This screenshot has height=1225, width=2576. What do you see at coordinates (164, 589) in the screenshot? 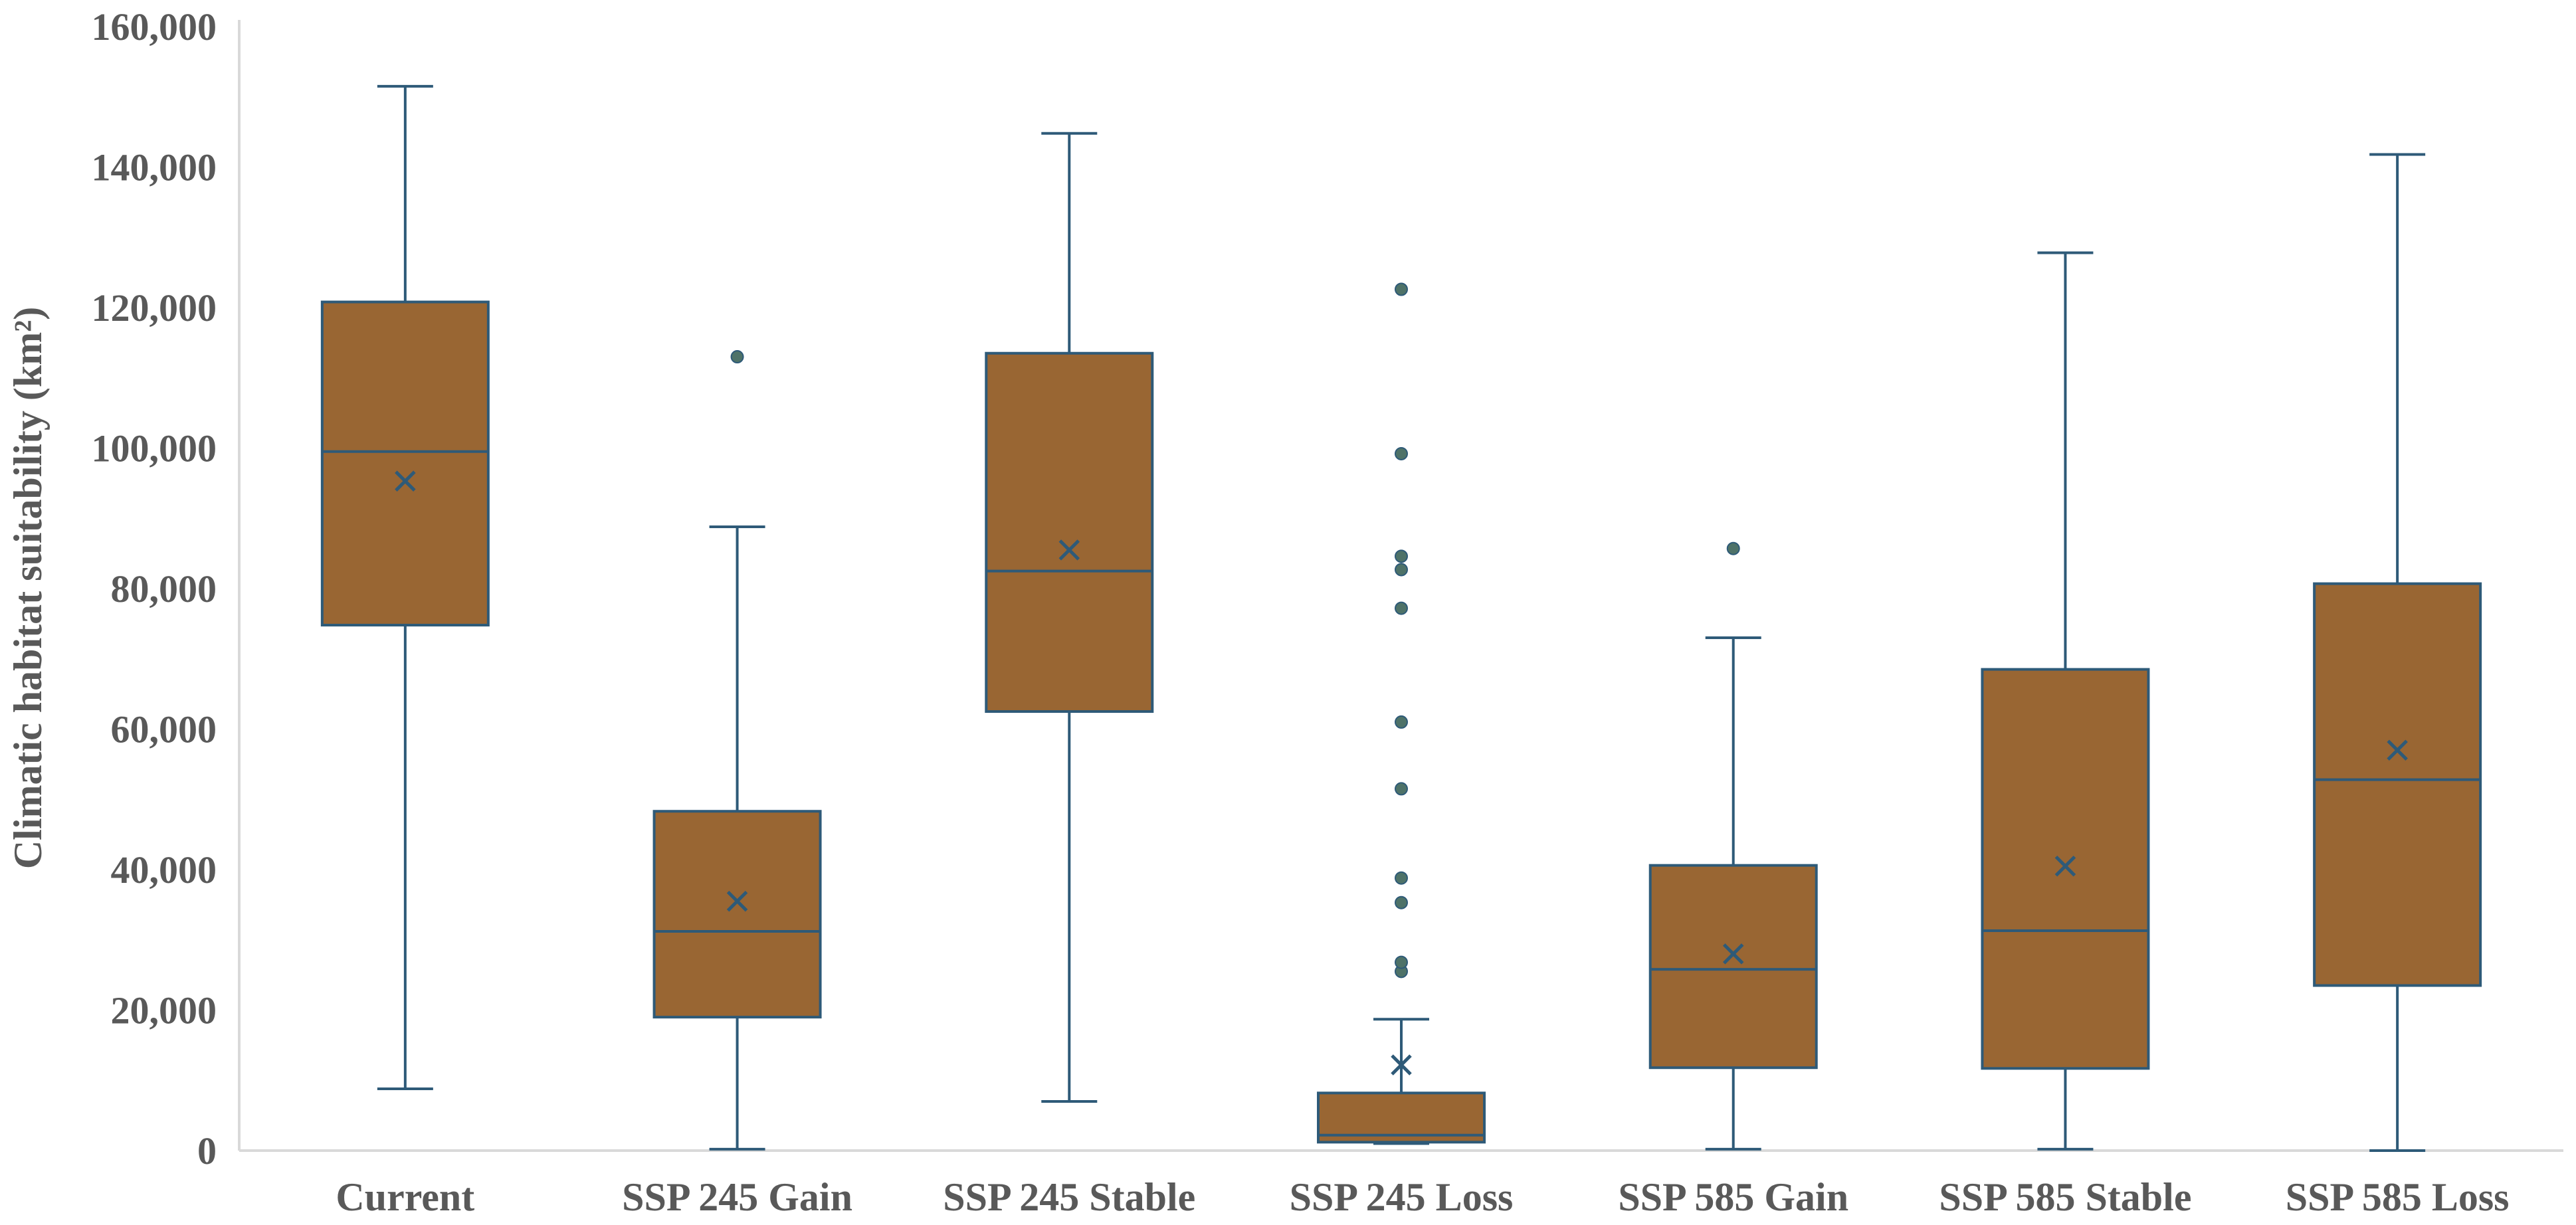
I see `y-tick-label: 80,000` at bounding box center [164, 589].